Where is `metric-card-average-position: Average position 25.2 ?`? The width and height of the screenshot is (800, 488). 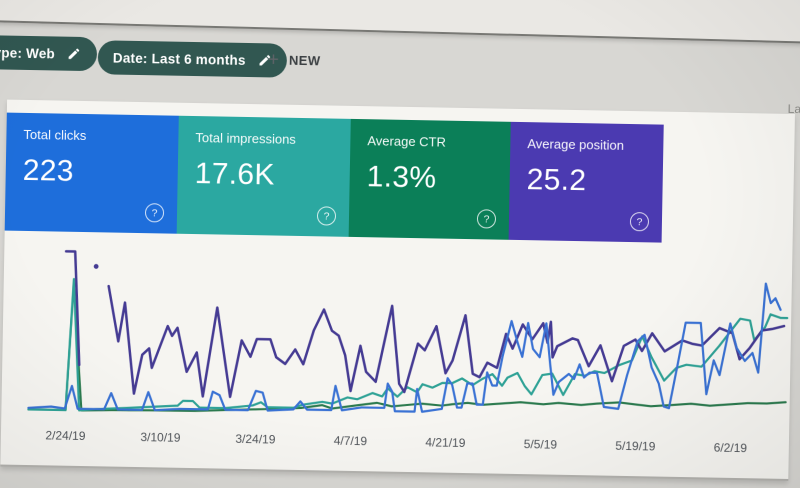
metric-card-average-position: Average position 25.2 ? is located at coordinates (586, 182).